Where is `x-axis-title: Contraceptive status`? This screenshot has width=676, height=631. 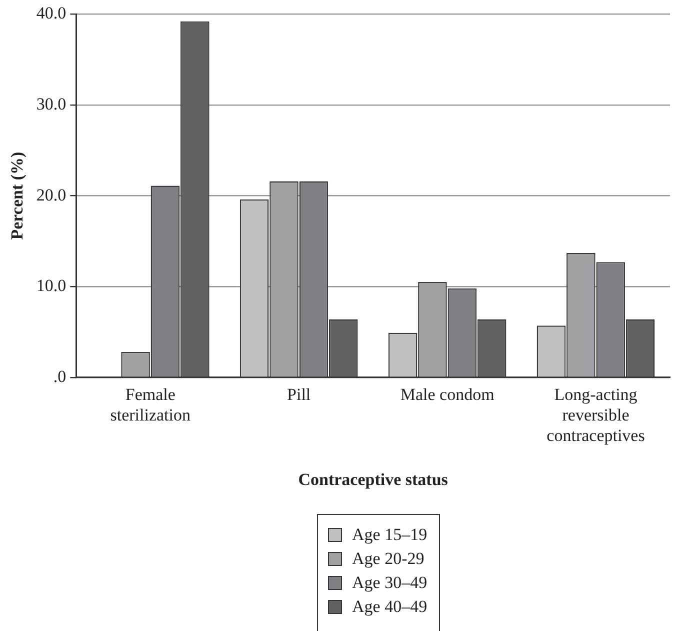 x-axis-title: Contraceptive status is located at coordinates (373, 480).